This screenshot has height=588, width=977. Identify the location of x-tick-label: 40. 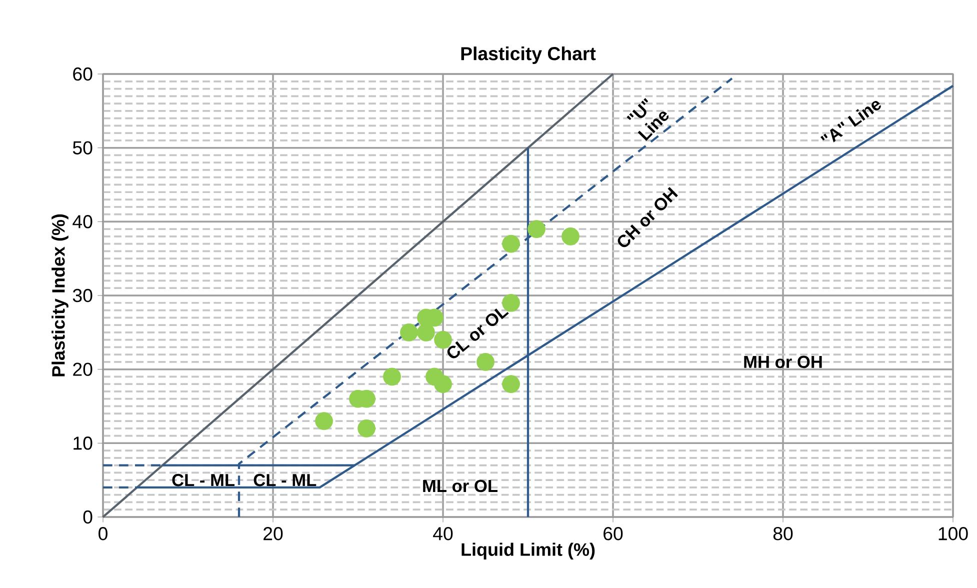
(443, 533).